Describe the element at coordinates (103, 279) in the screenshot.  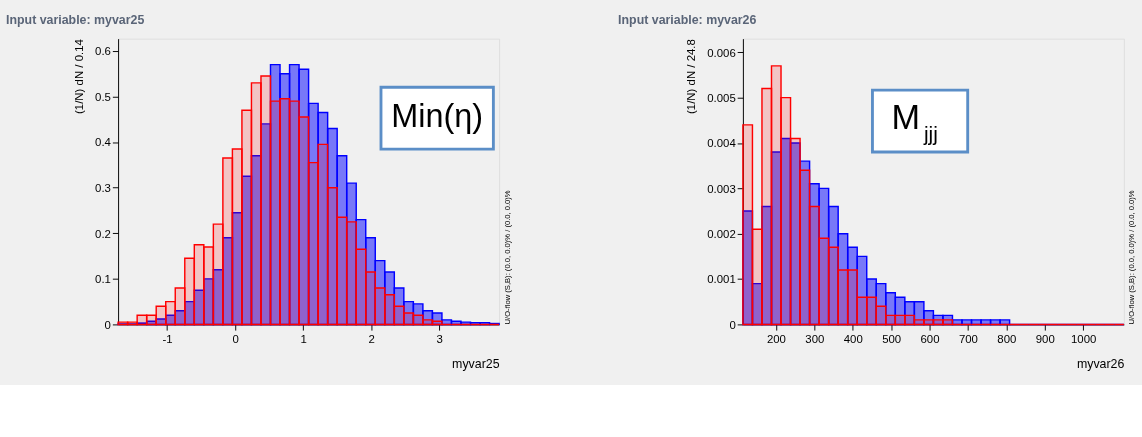
I see `y-tick-label: 0.1` at that location.